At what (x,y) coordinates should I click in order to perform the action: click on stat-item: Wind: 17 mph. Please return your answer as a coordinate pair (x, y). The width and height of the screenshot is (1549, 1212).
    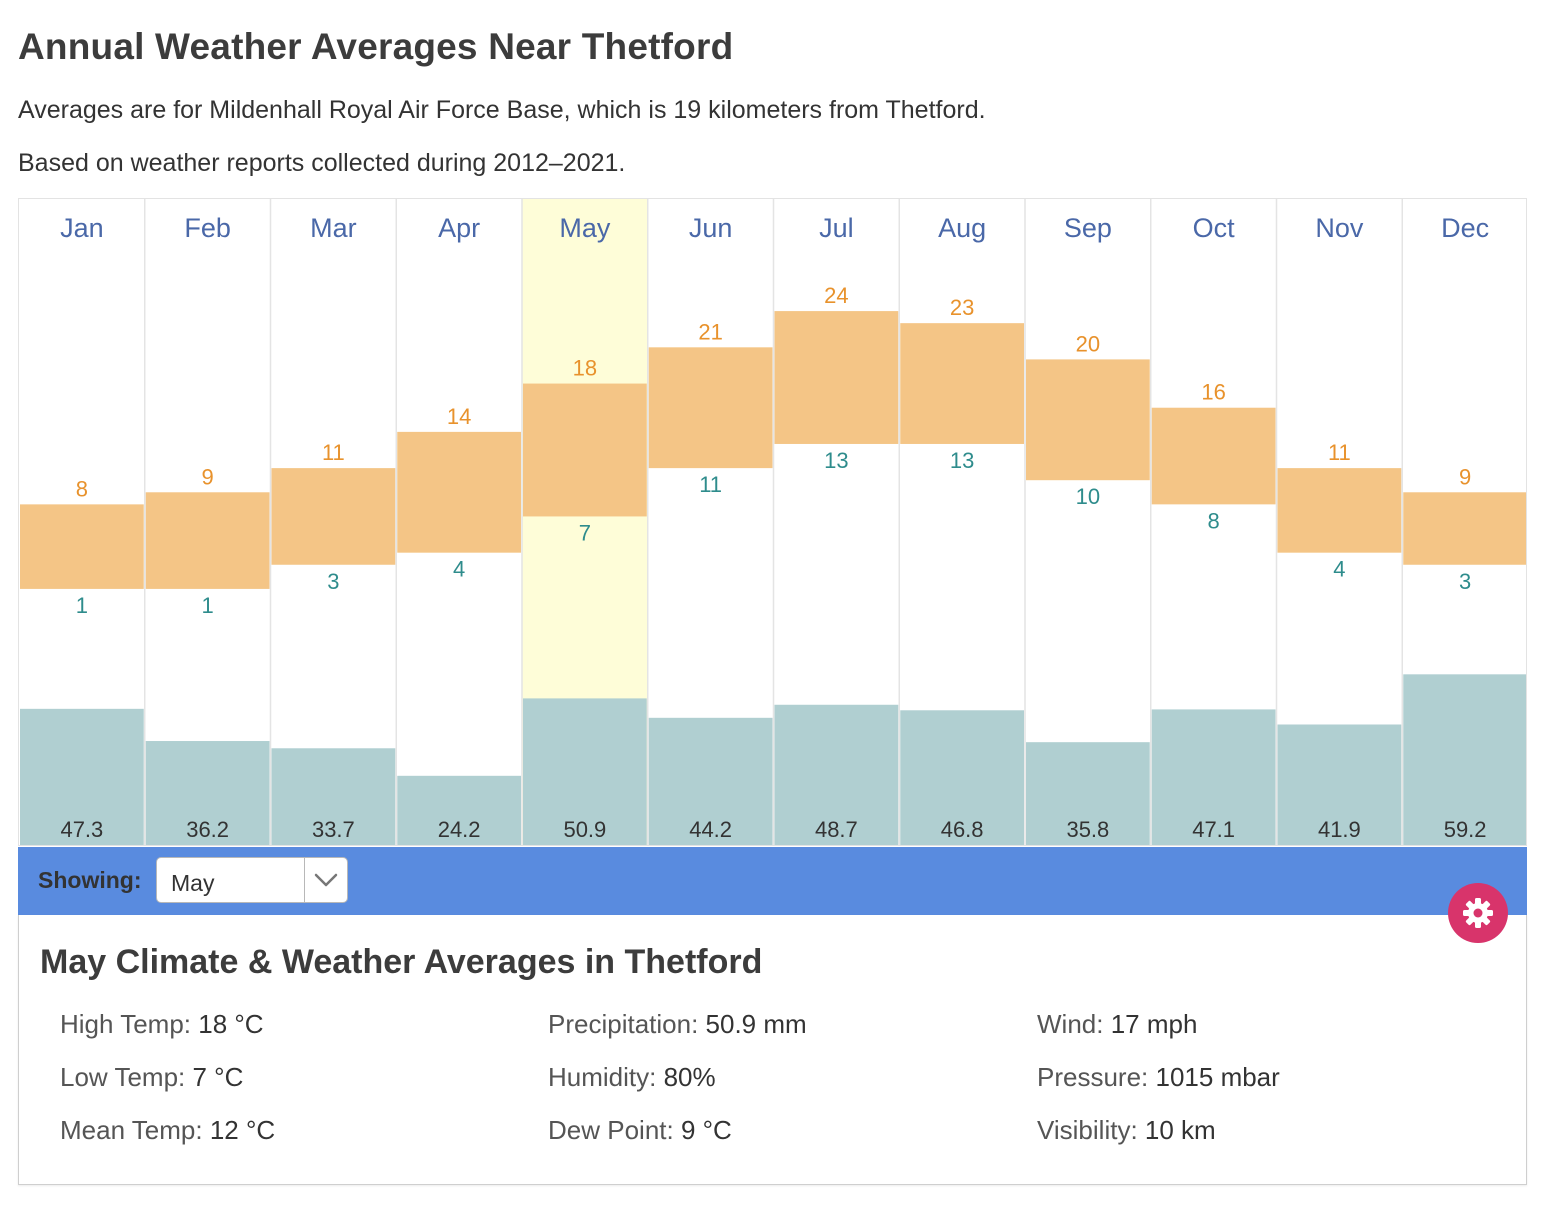
    Looking at the image, I should click on (1117, 1024).